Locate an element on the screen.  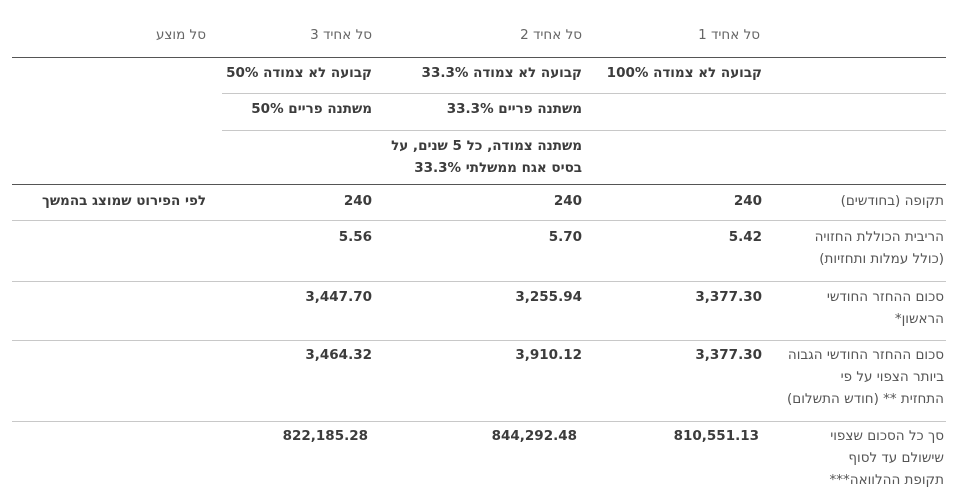
period-col4: לפי הפירוט שמוצג בהמשך is located at coordinates (124, 201).